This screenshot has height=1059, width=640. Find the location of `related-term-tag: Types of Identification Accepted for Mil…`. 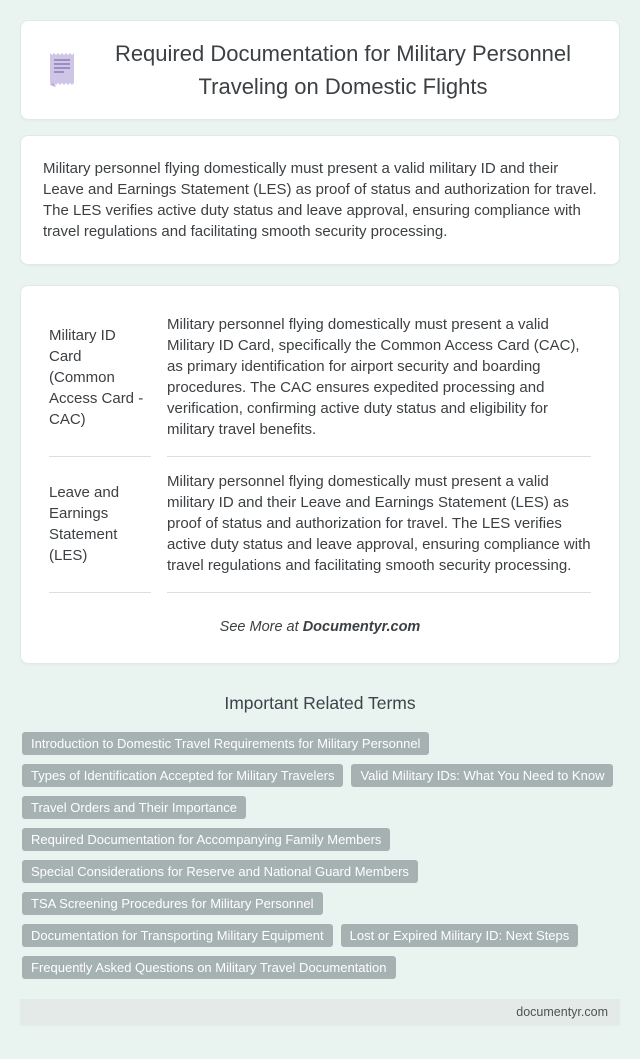

related-term-tag: Types of Identification Accepted for Mil… is located at coordinates (183, 775).